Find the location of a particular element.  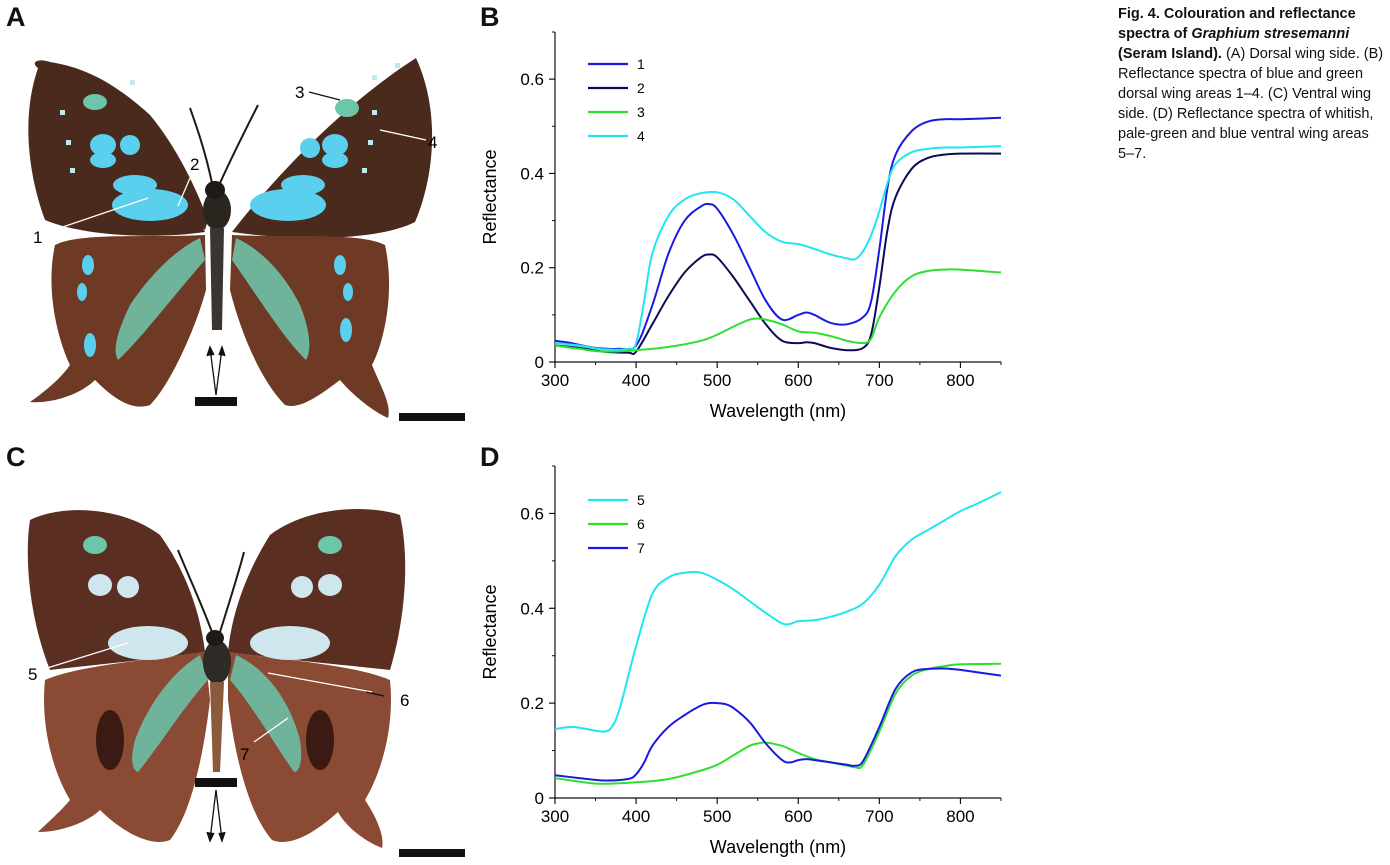

y-tick-label-b: 0 is located at coordinates (539, 362).